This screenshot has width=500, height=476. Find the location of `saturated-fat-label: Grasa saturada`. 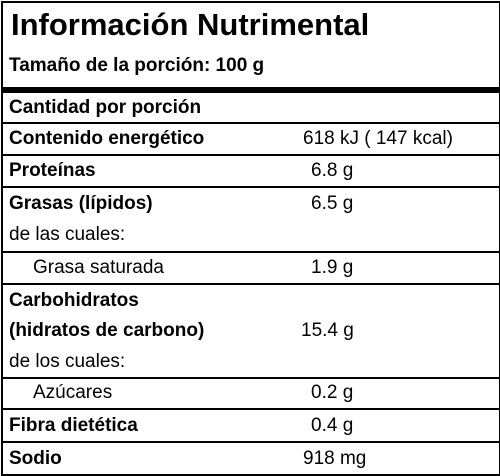

saturated-fat-label: Grasa saturada is located at coordinates (98, 267).